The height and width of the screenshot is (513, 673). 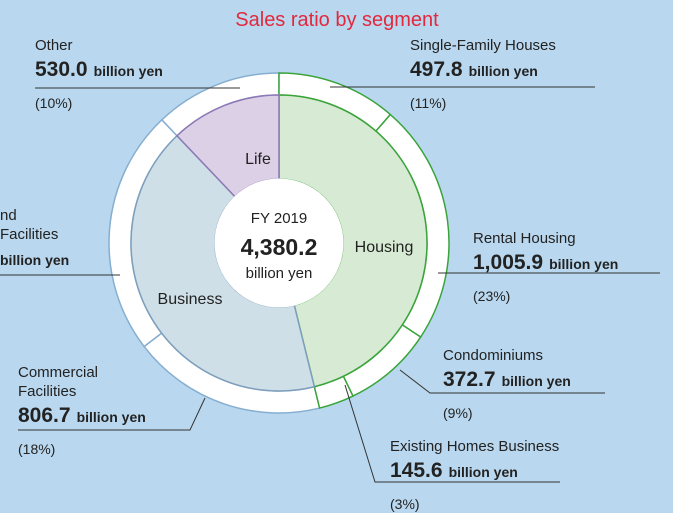 What do you see at coordinates (44, 415) in the screenshot?
I see `segment-value: 806.7` at bounding box center [44, 415].